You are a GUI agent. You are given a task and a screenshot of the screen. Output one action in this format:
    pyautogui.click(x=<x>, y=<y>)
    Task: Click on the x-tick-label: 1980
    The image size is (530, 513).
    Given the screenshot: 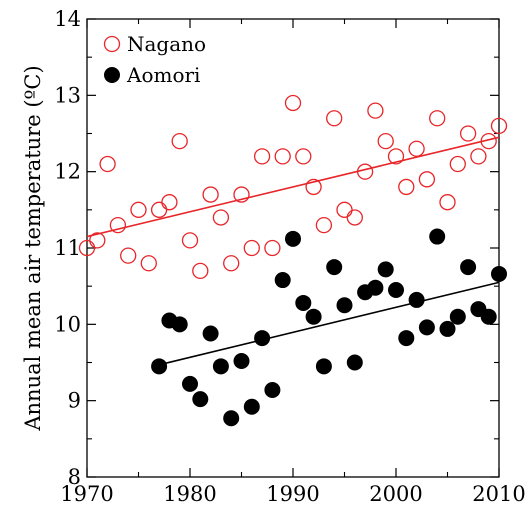 What is the action you would take?
    pyautogui.click(x=189, y=494)
    